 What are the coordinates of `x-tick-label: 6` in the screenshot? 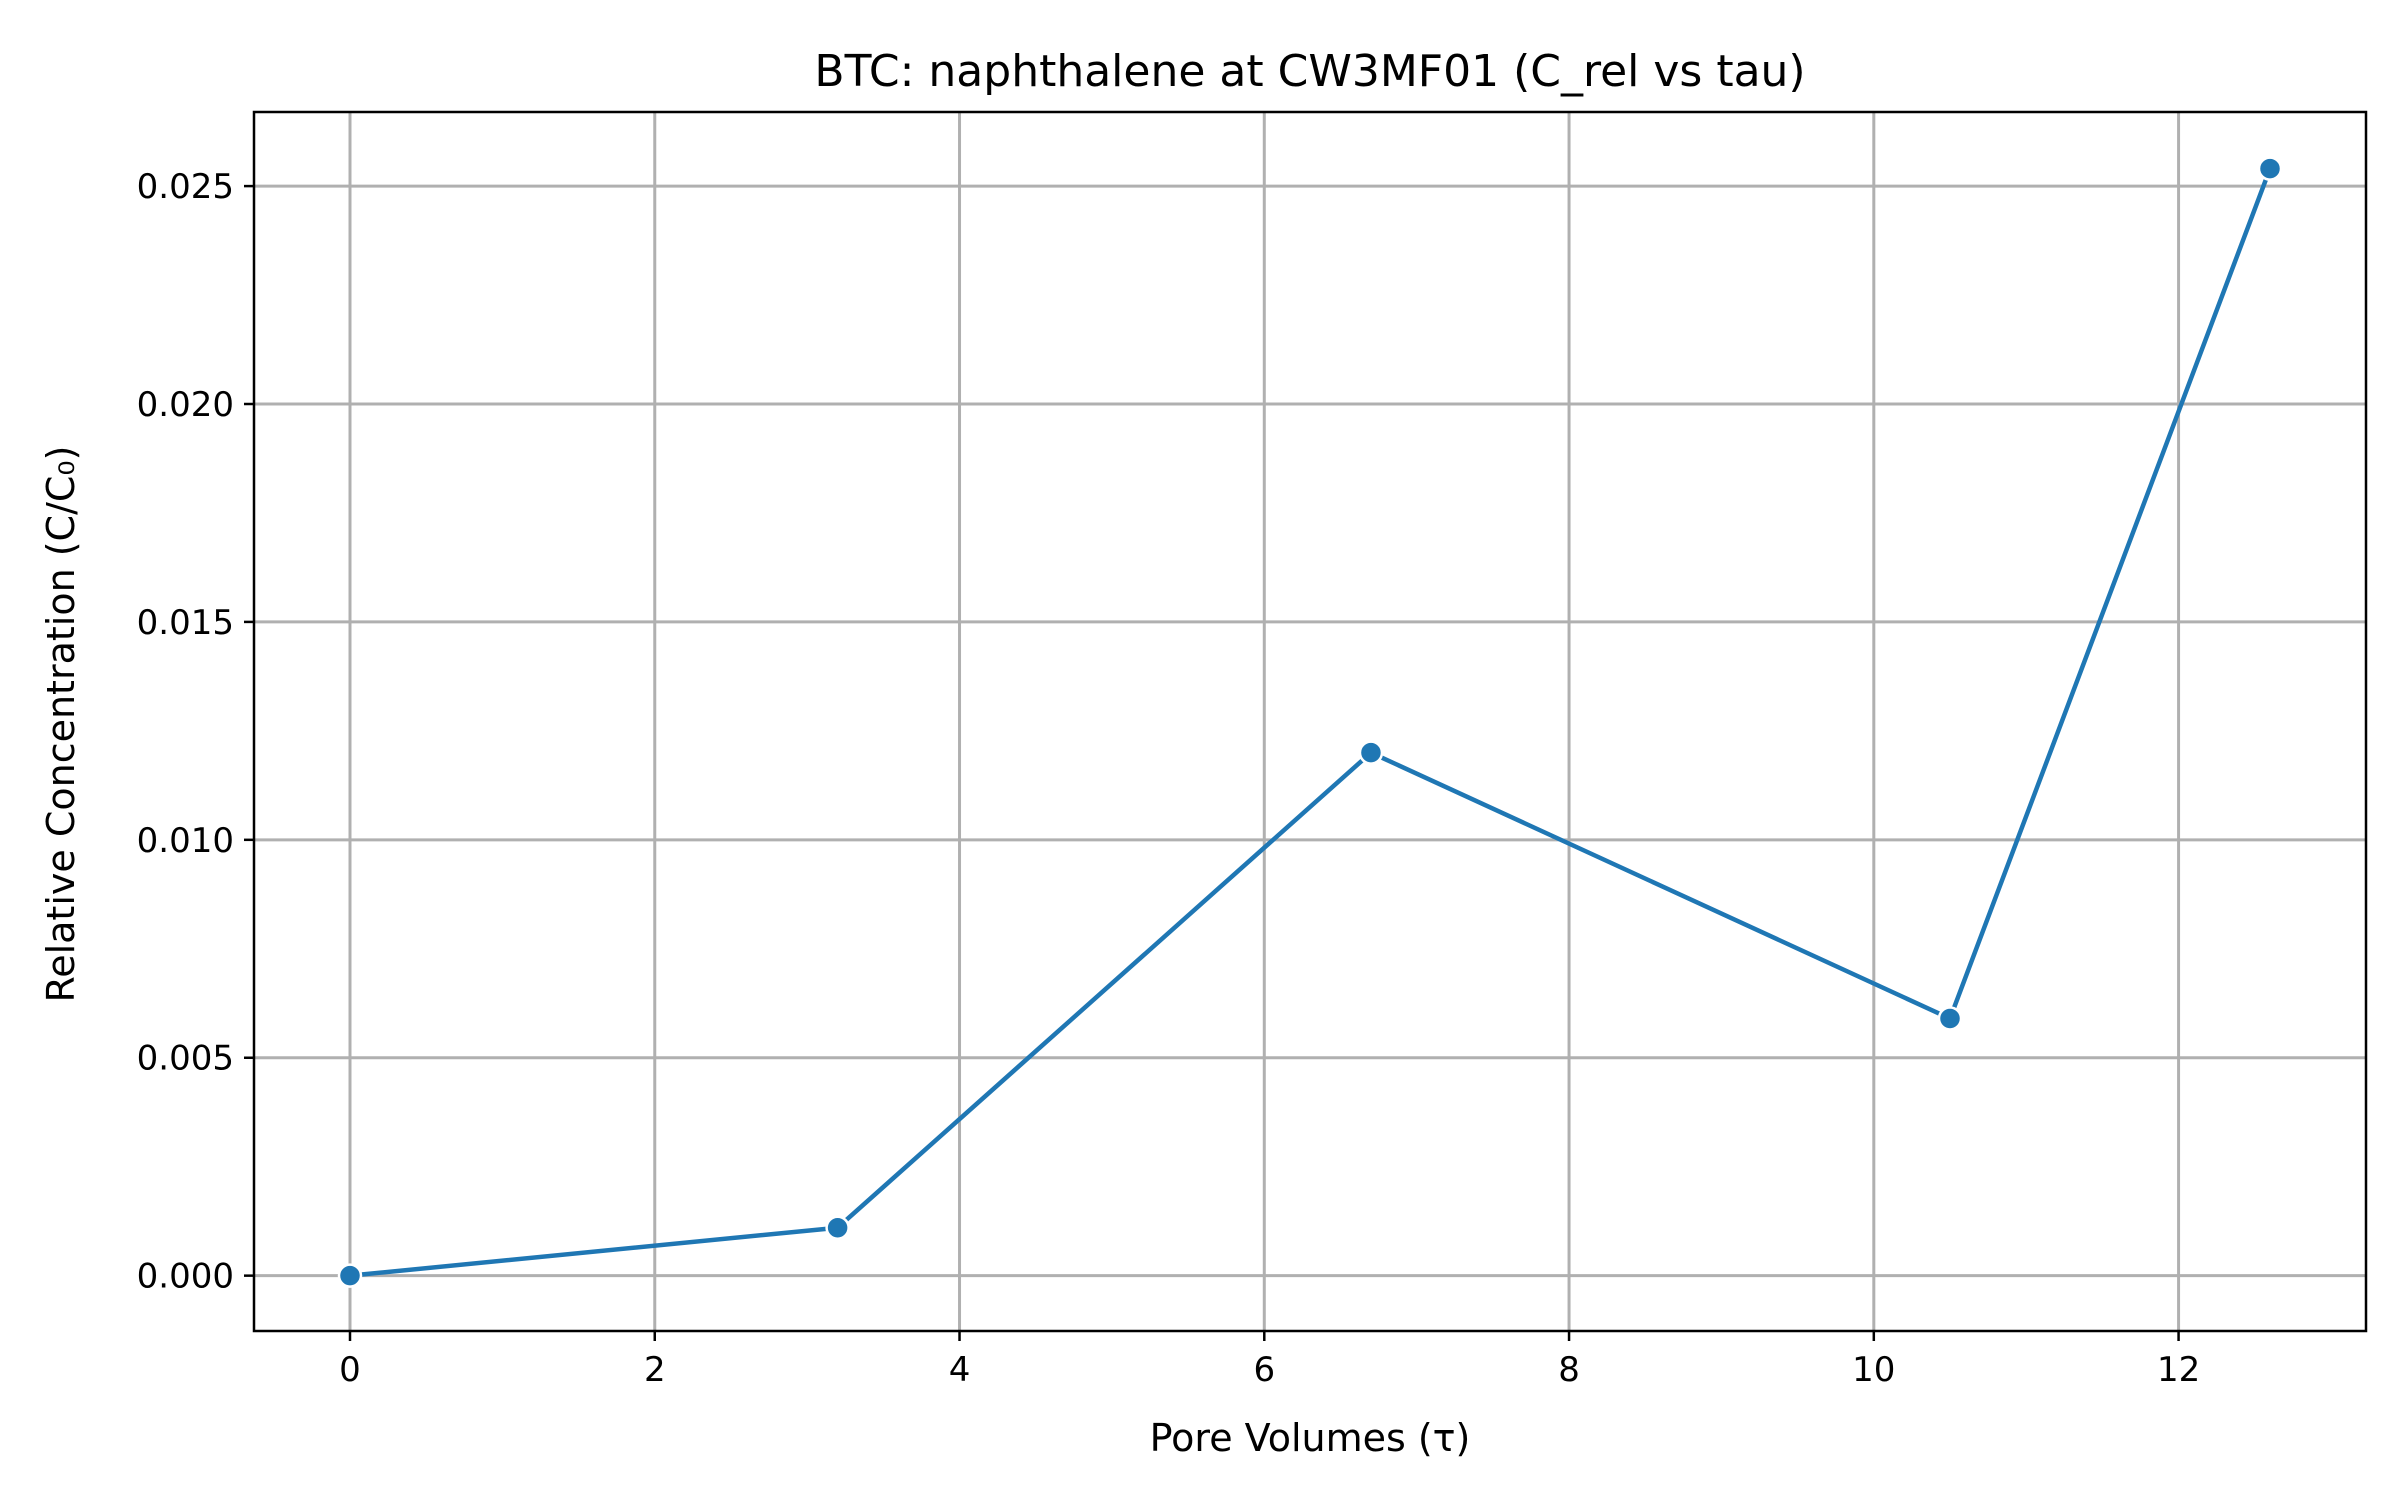 It's located at (1264, 1370).